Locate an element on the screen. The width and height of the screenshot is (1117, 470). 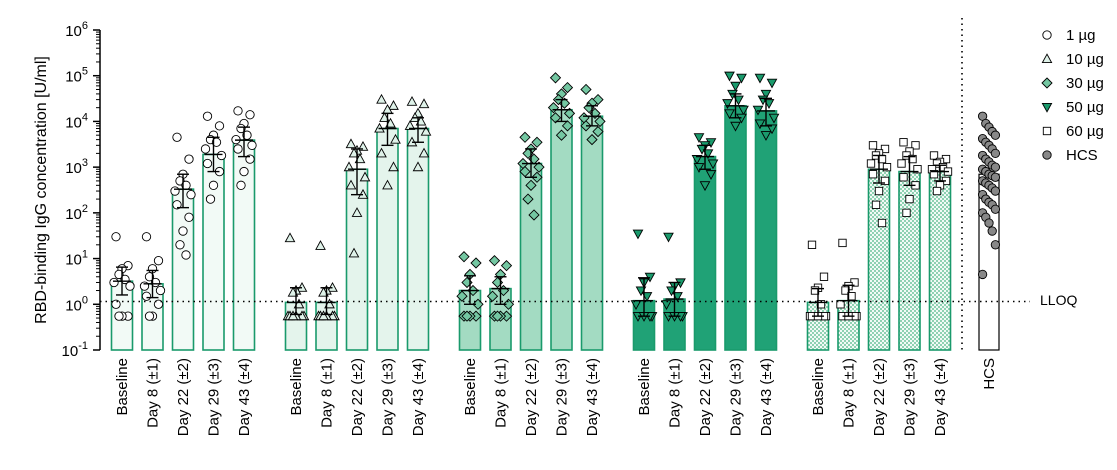
y-tick-label: 10¹ is located at coordinates (76, 259).